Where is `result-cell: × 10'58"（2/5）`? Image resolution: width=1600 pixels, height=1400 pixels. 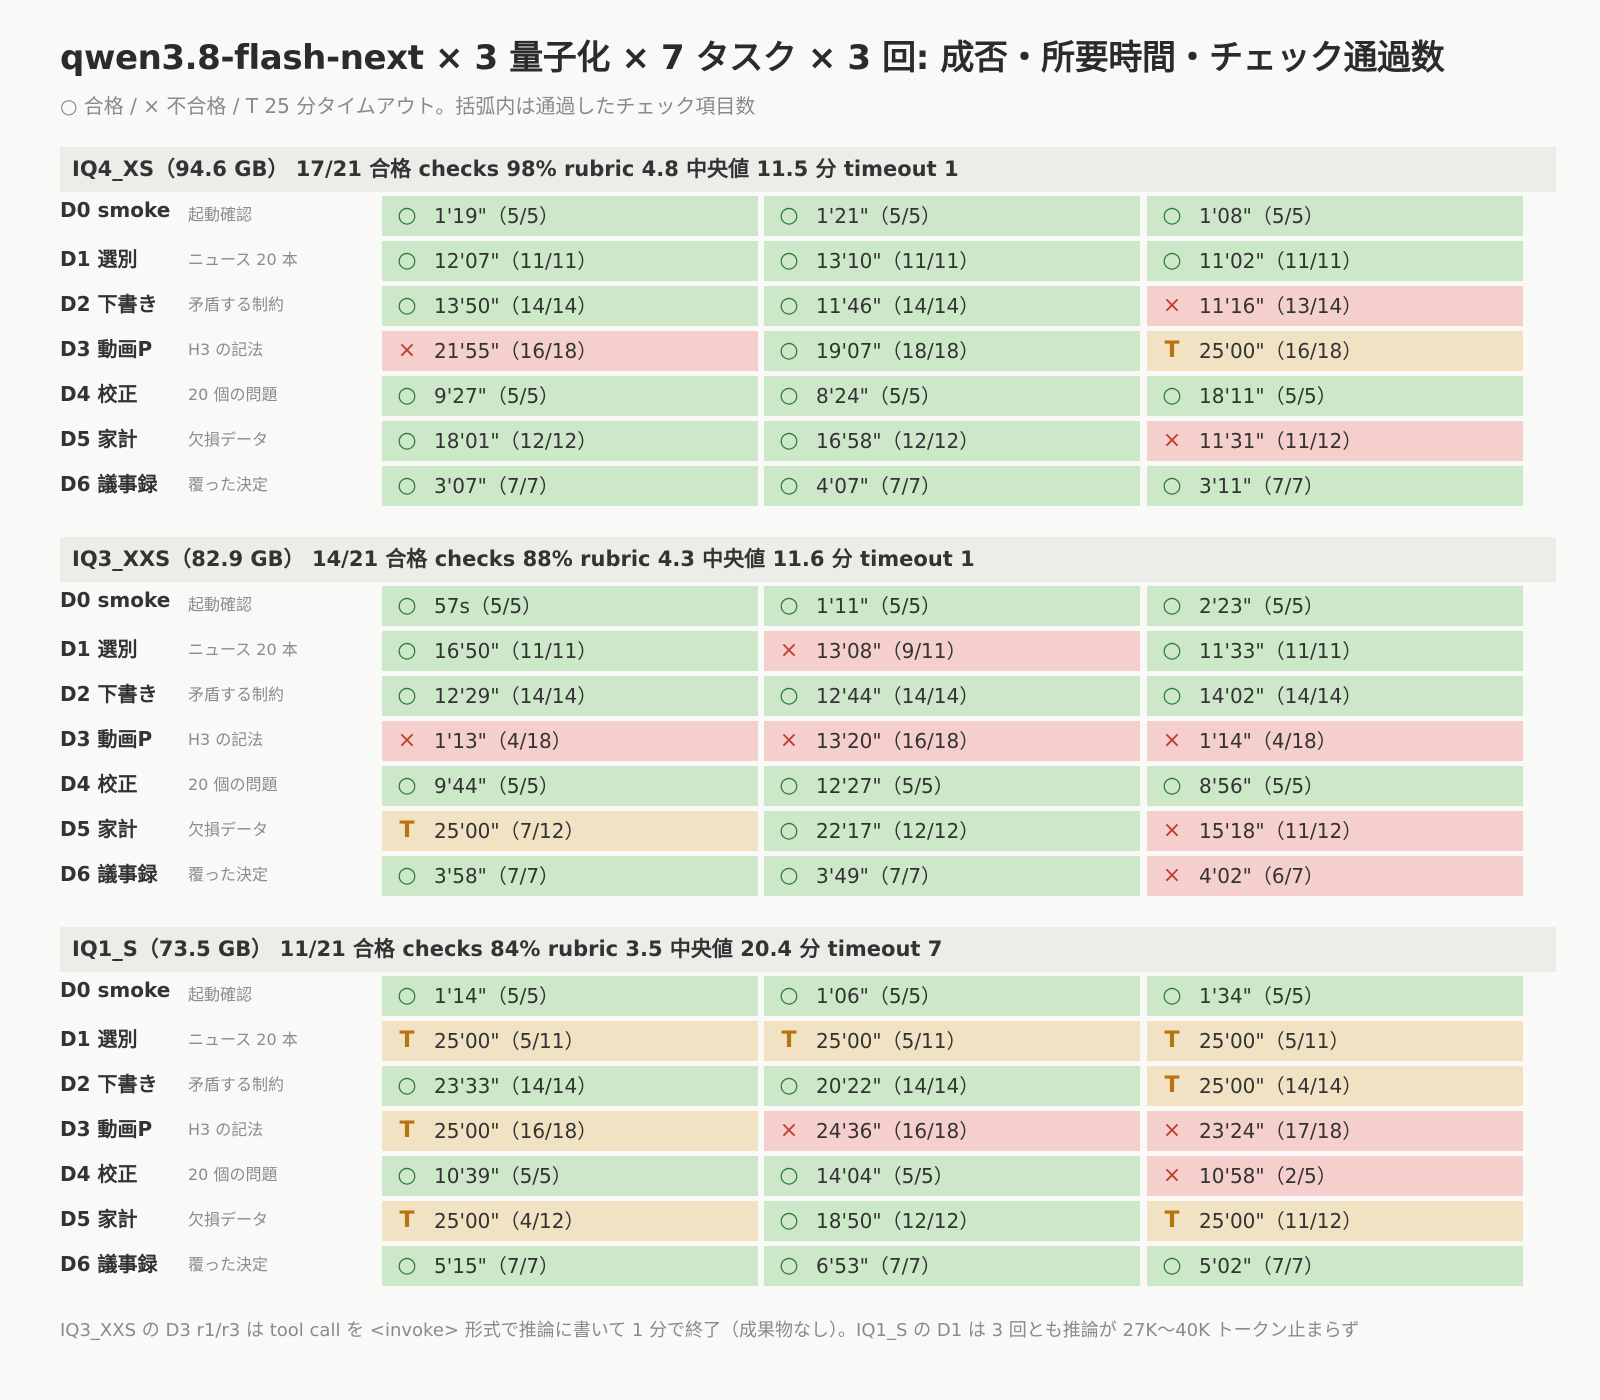
result-cell: × 10'58"（2/5） is located at coordinates (1335, 1176).